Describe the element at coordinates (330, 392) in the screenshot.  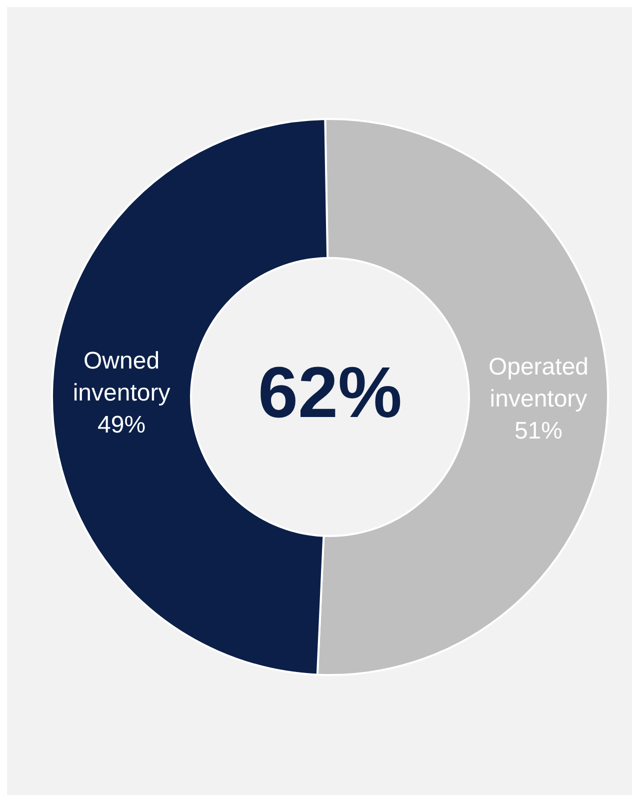
I see `text: 62%` at that location.